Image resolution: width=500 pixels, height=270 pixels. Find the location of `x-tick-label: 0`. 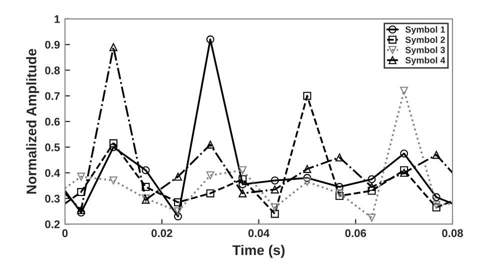

x-tick-label: 0 is located at coordinates (65, 233).